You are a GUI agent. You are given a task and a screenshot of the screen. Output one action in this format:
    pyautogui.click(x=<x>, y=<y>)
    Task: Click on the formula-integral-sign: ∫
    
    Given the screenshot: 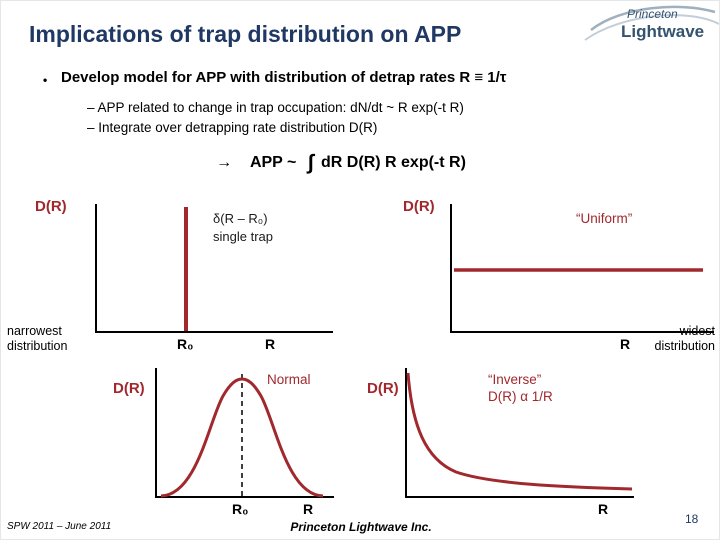 What is the action you would take?
    pyautogui.click(x=310, y=162)
    